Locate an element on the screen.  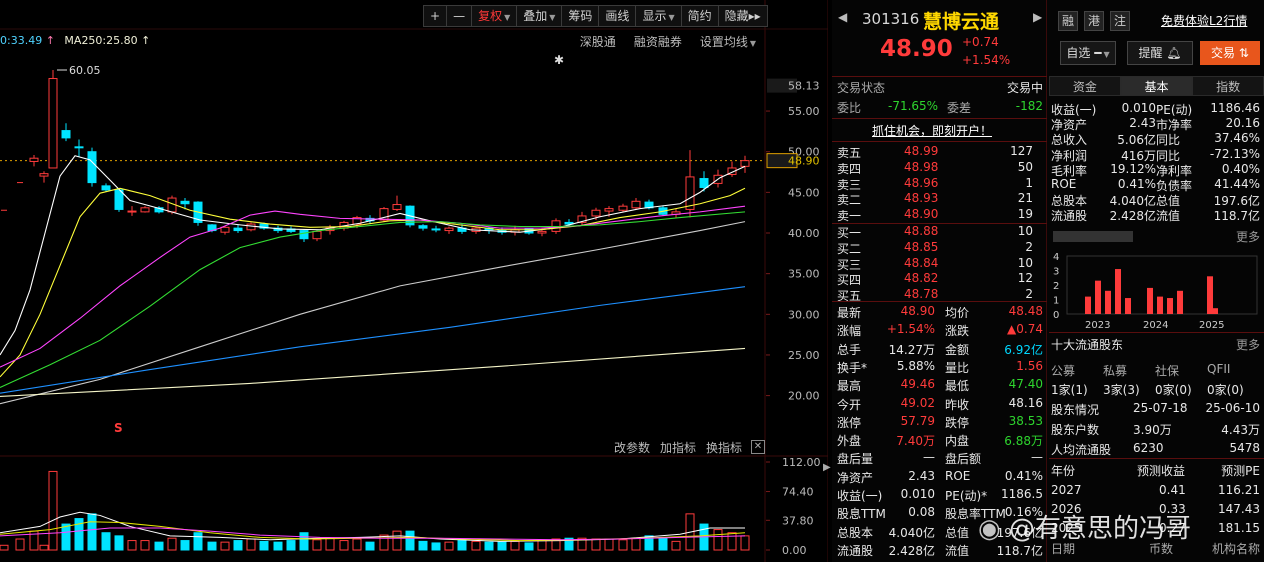
margin-trading-link: 融资融券 is located at coordinates (657, 42).